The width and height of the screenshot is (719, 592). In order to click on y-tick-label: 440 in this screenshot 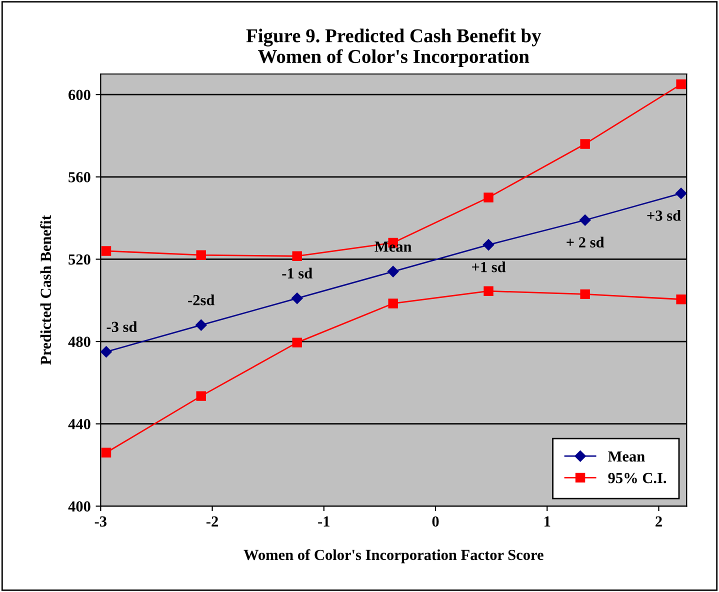, I will do `click(79, 424)`.